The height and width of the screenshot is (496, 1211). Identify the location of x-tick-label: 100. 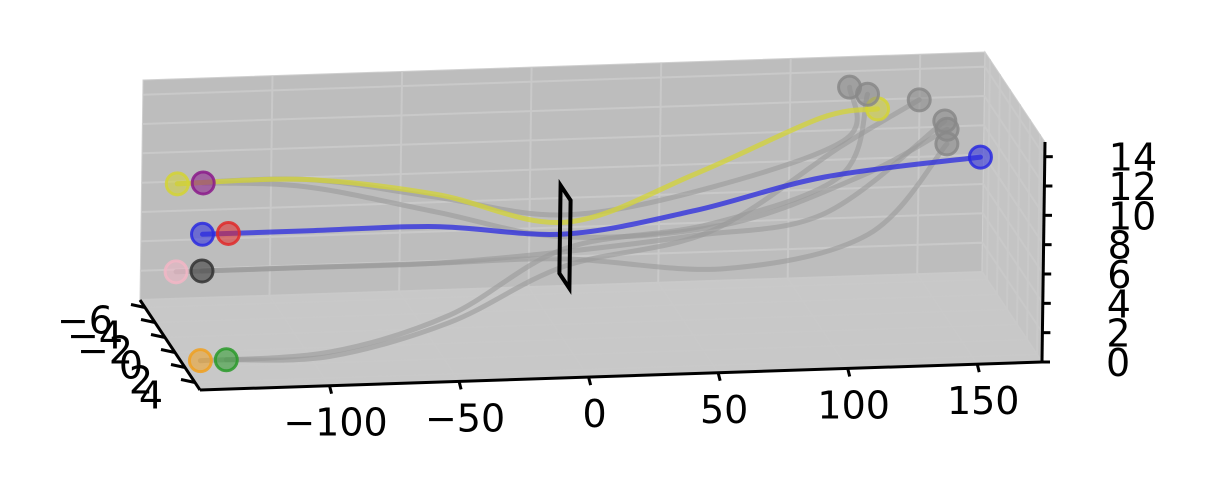
(853, 405).